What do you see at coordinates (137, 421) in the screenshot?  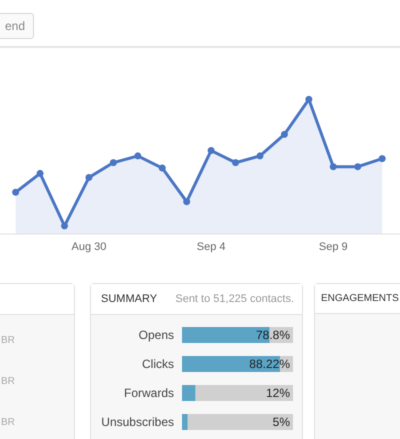 I see `y-tick-label: Unsubscribes` at bounding box center [137, 421].